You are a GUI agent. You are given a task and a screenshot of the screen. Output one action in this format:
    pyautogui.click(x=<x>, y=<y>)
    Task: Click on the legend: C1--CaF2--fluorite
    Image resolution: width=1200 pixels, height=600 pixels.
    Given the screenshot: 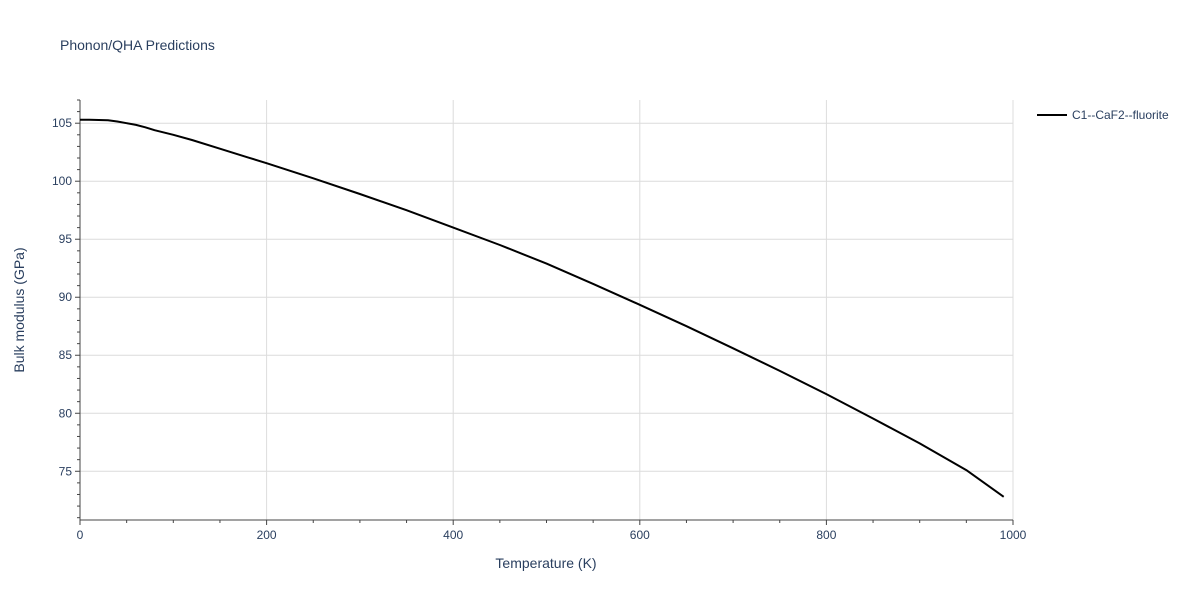 What is the action you would take?
    pyautogui.click(x=1103, y=115)
    